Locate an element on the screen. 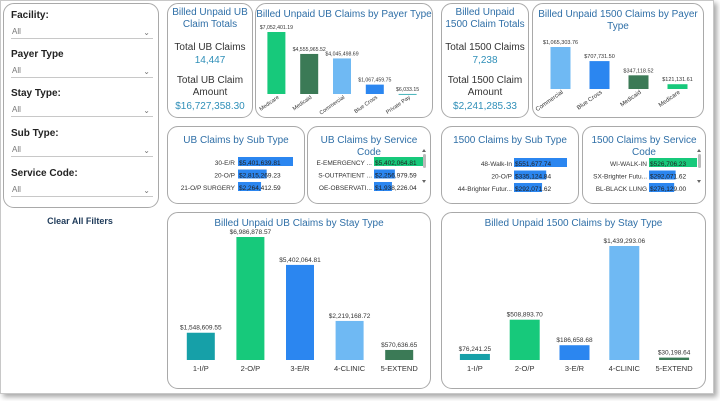  total-ub-claims-value: 14,447 is located at coordinates (210, 60).